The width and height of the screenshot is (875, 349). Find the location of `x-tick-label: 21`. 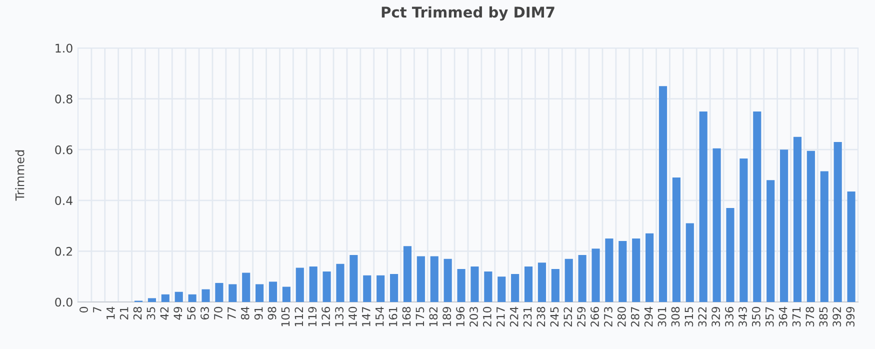

x-tick-label: 21 is located at coordinates (124, 313).